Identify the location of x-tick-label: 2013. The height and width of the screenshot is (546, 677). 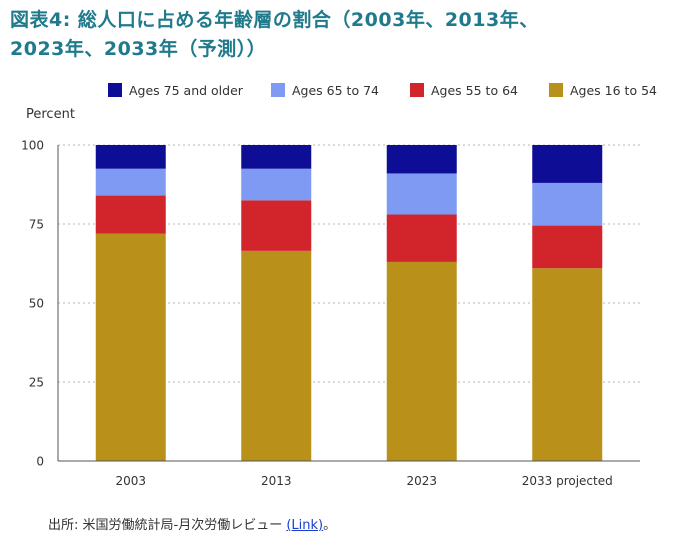
(276, 481).